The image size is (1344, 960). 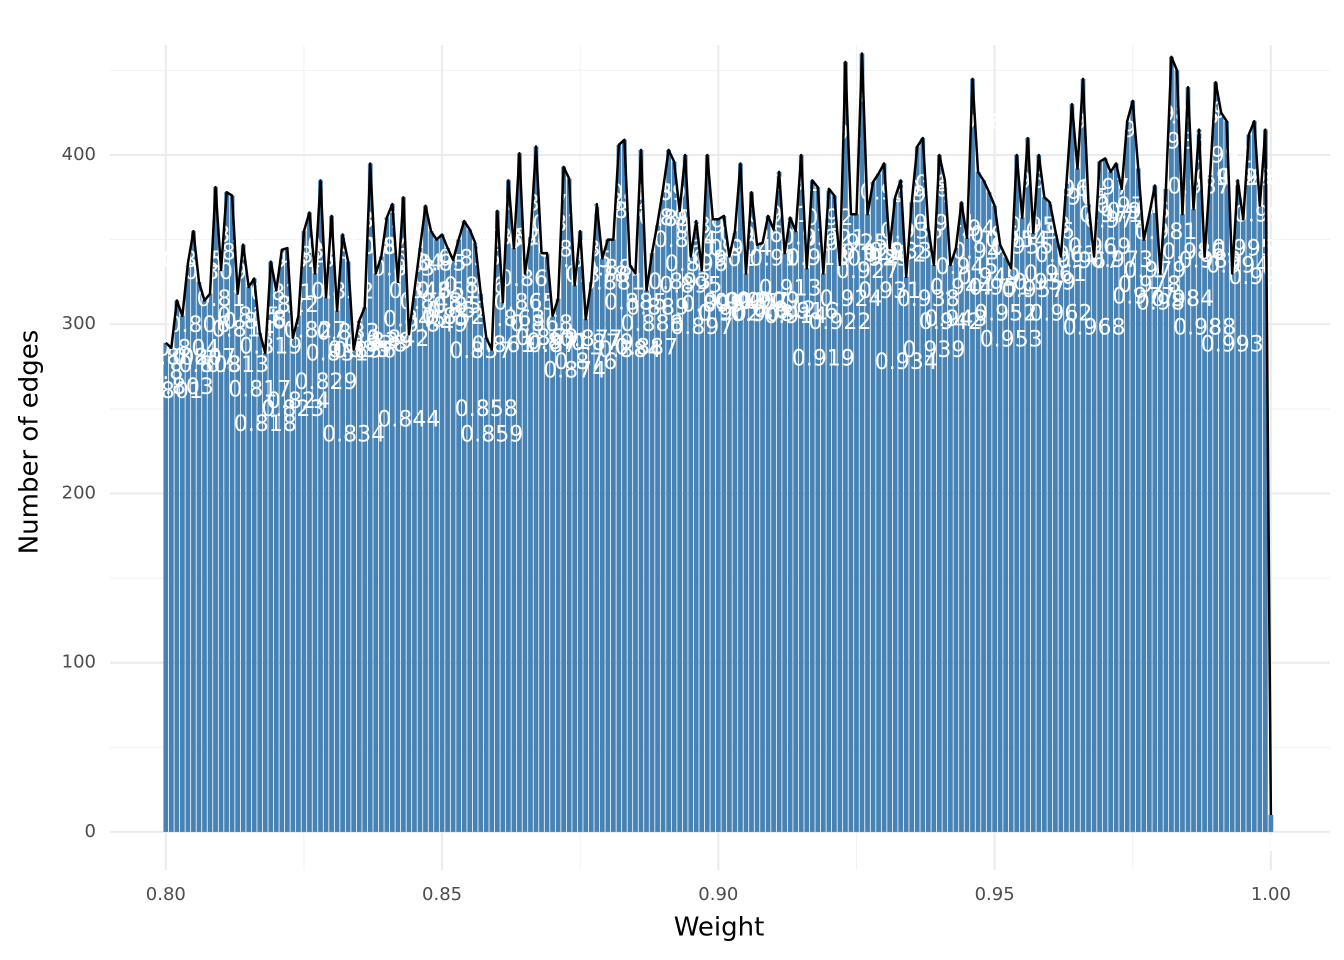 What do you see at coordinates (414, 319) in the screenshot?
I see `value-label: 0.845` at bounding box center [414, 319].